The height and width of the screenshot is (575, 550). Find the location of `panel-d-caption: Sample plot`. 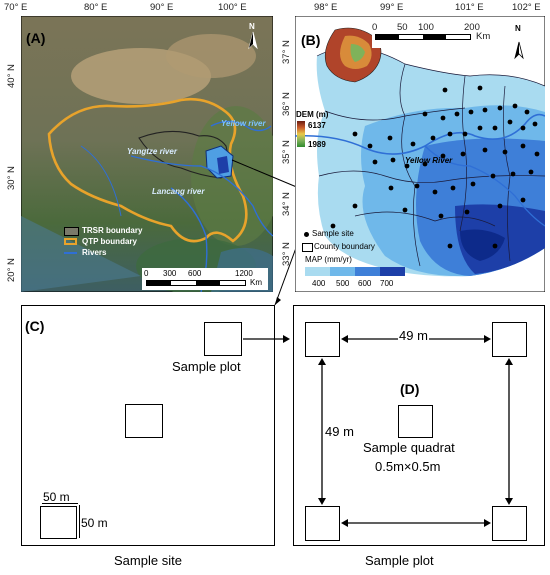

panel-d-caption: Sample plot is located at coordinates (399, 560).